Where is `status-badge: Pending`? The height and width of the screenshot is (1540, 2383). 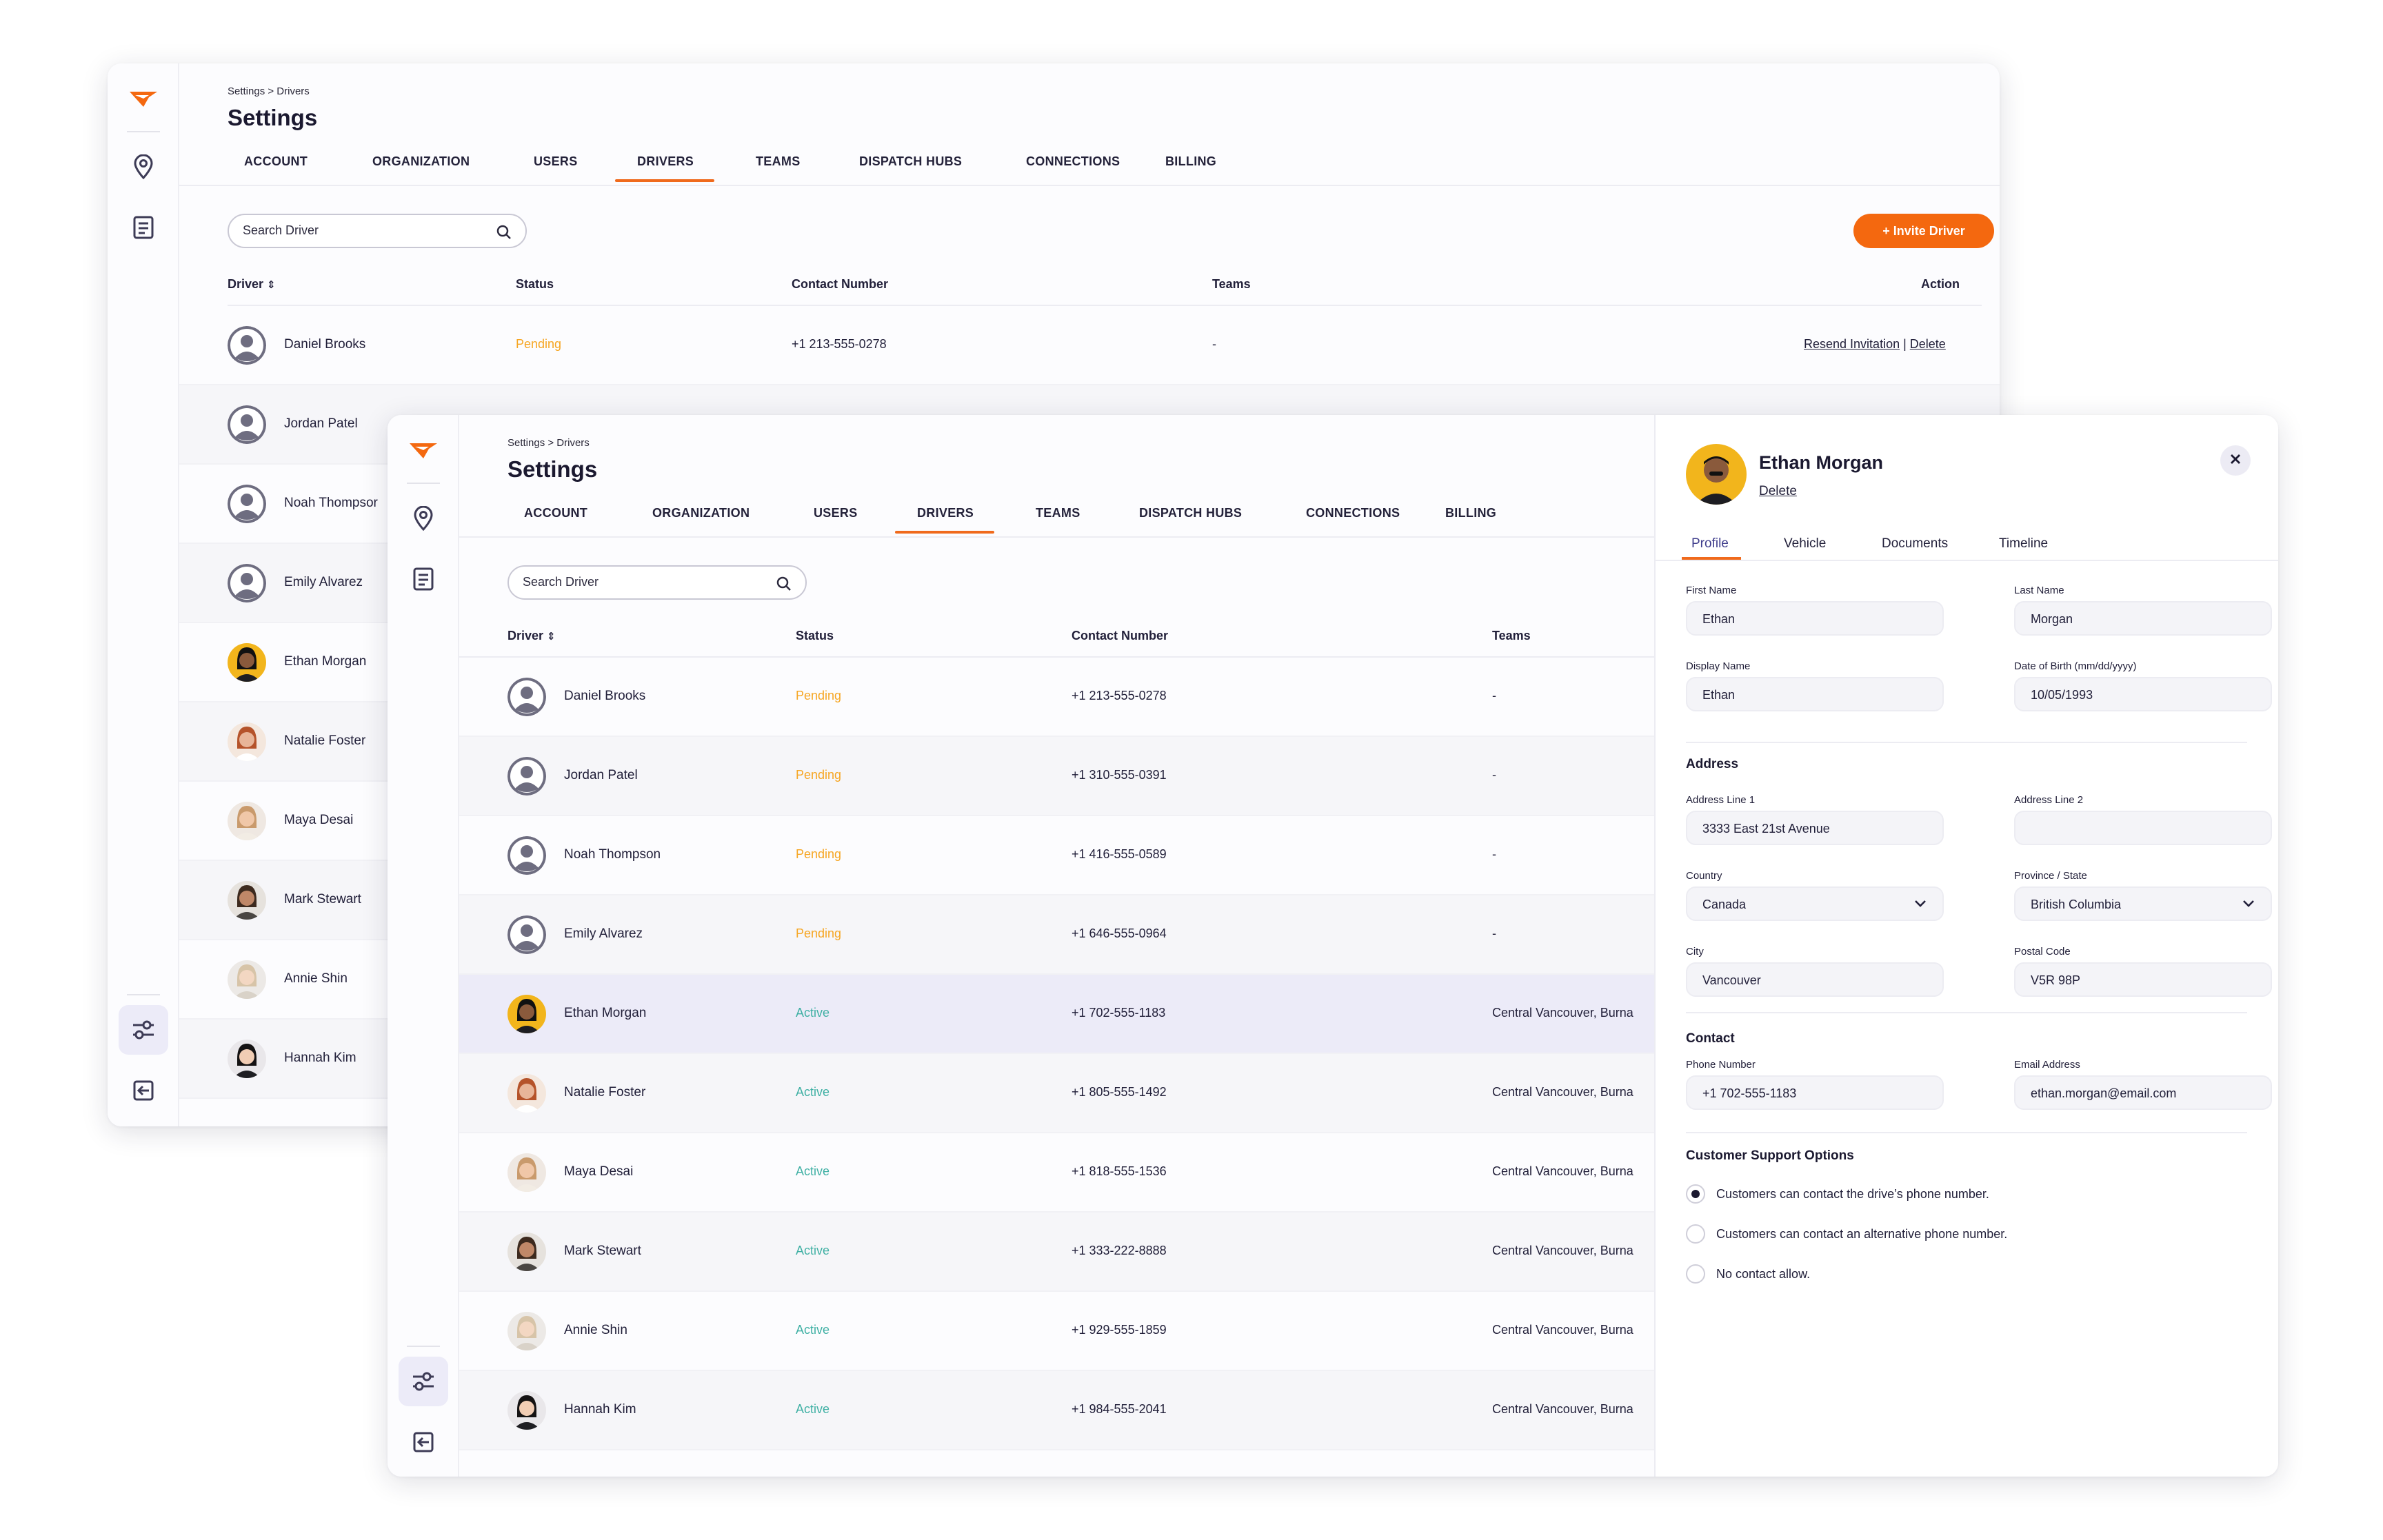 status-badge: Pending is located at coordinates (819, 933).